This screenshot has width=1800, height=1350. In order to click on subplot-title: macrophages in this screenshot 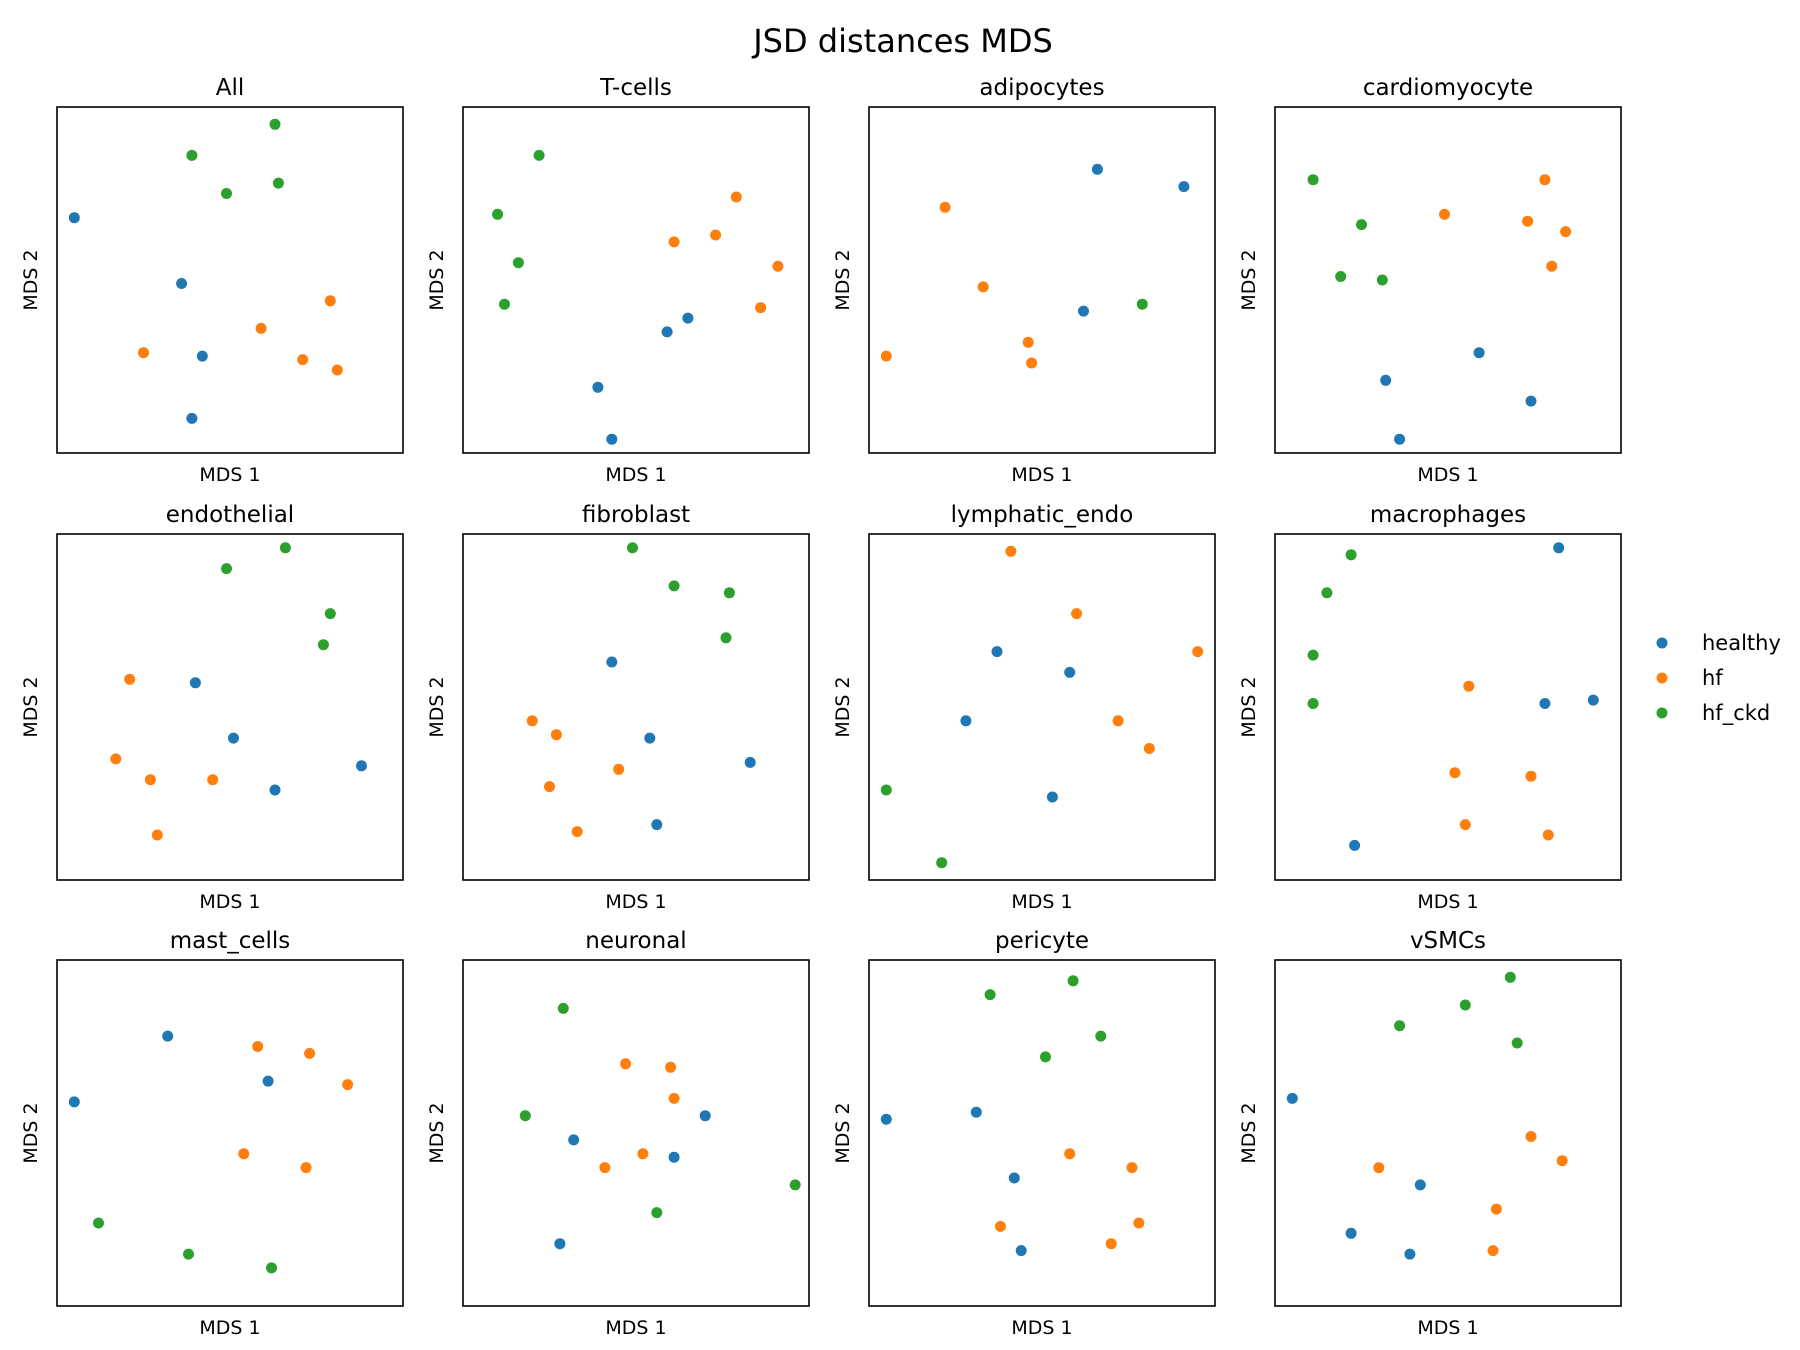, I will do `click(1448, 515)`.